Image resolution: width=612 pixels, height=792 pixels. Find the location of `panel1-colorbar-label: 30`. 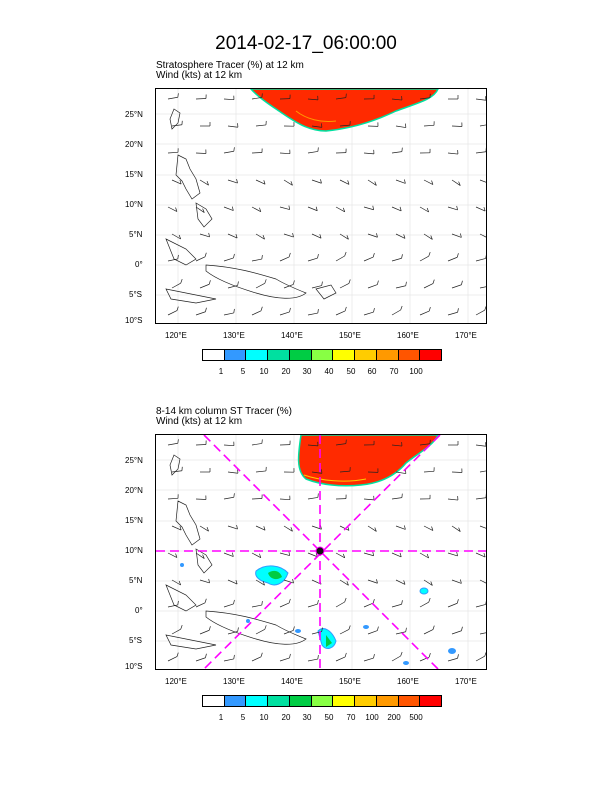

panel1-colorbar-label: 30 is located at coordinates (307, 371).